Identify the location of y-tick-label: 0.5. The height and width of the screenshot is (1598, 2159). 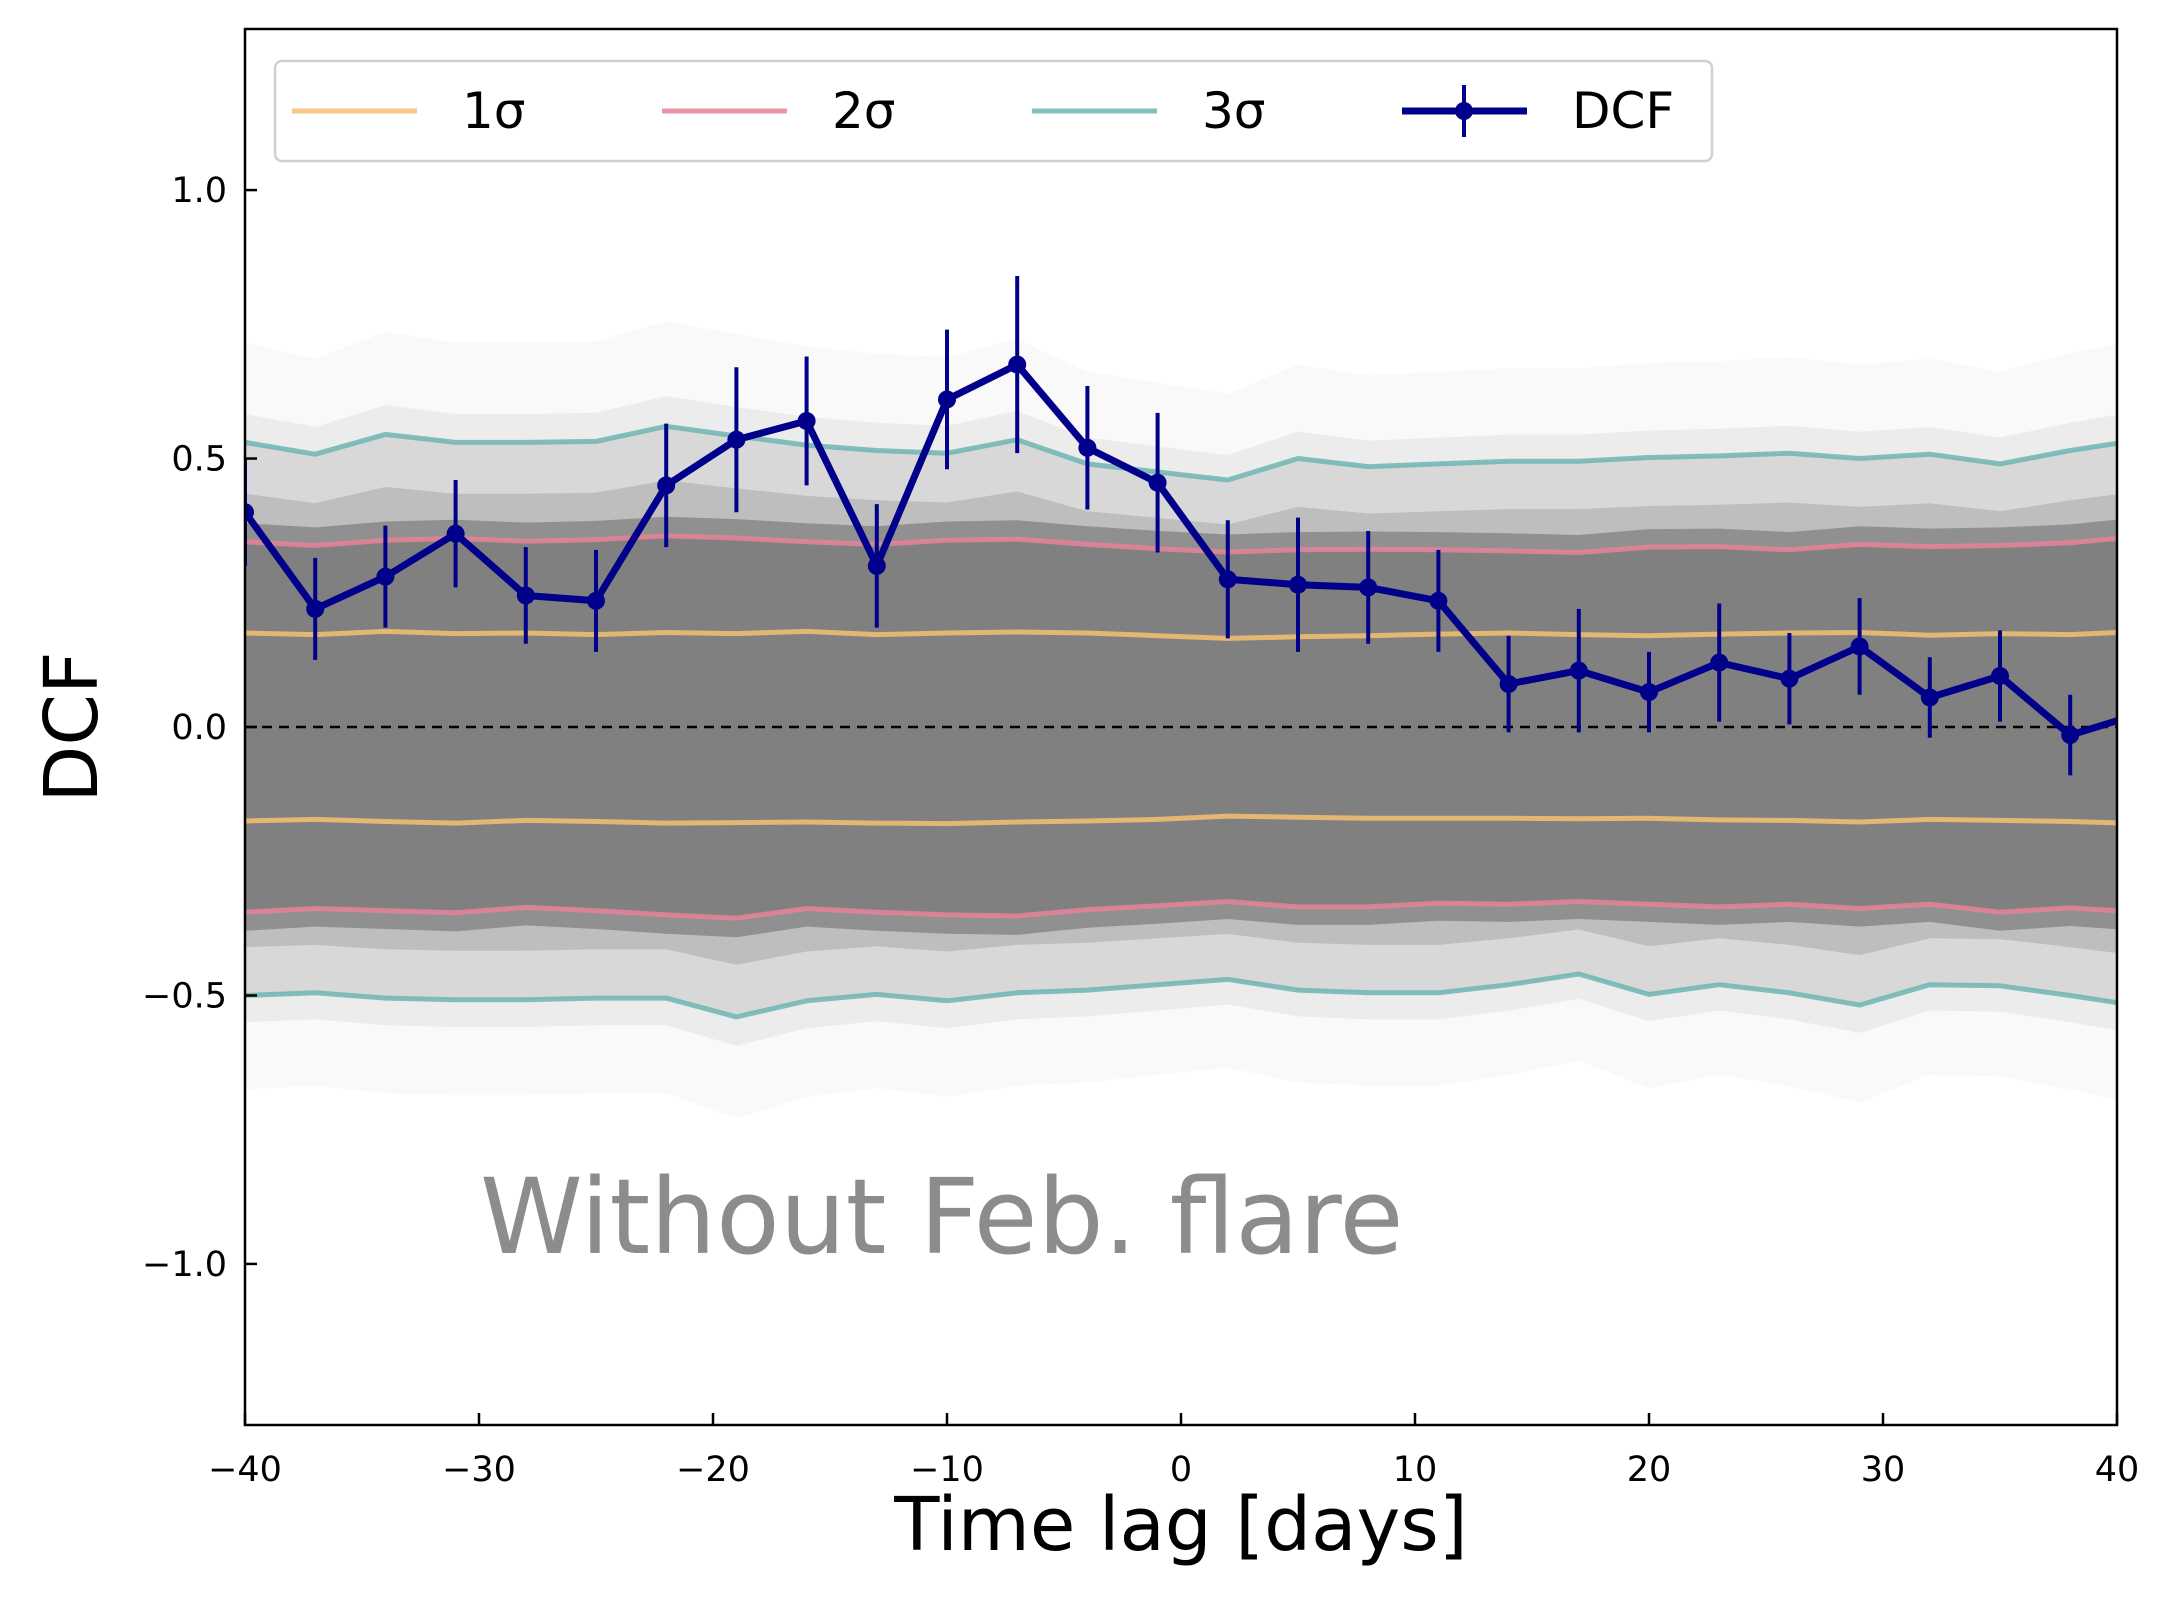
(199, 460).